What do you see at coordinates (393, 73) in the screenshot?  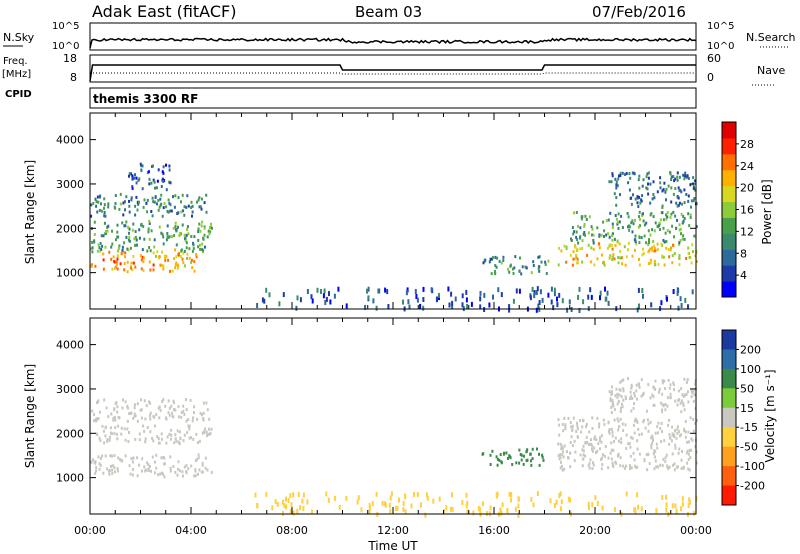 I see `nave-series` at bounding box center [393, 73].